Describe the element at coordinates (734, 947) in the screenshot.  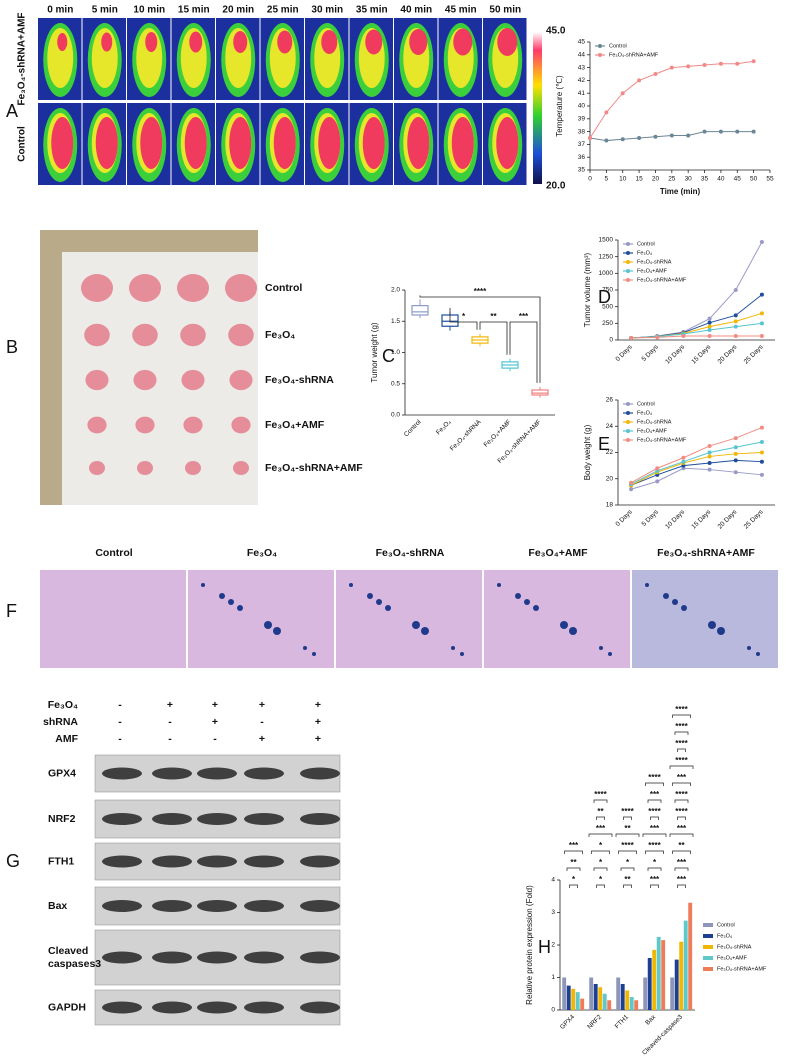
I see `legend-label: Fe₃O₄-shRNA` at that location.